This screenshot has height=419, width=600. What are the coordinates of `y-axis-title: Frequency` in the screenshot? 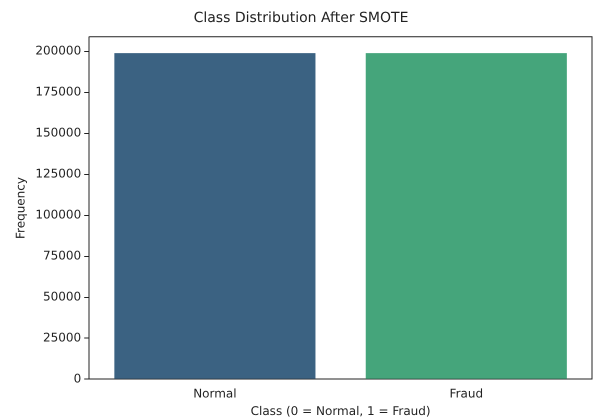 It's located at (20, 208).